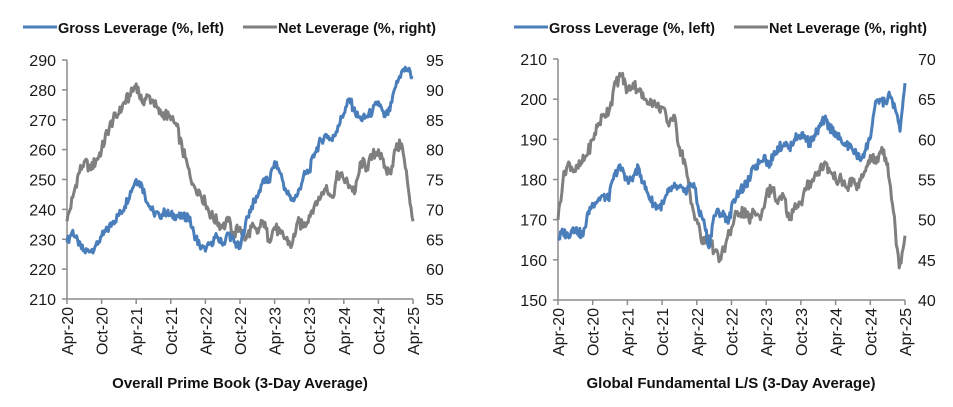  I want to click on chart-title: Global Fundamental L/S (3-Day Average), so click(731, 383).